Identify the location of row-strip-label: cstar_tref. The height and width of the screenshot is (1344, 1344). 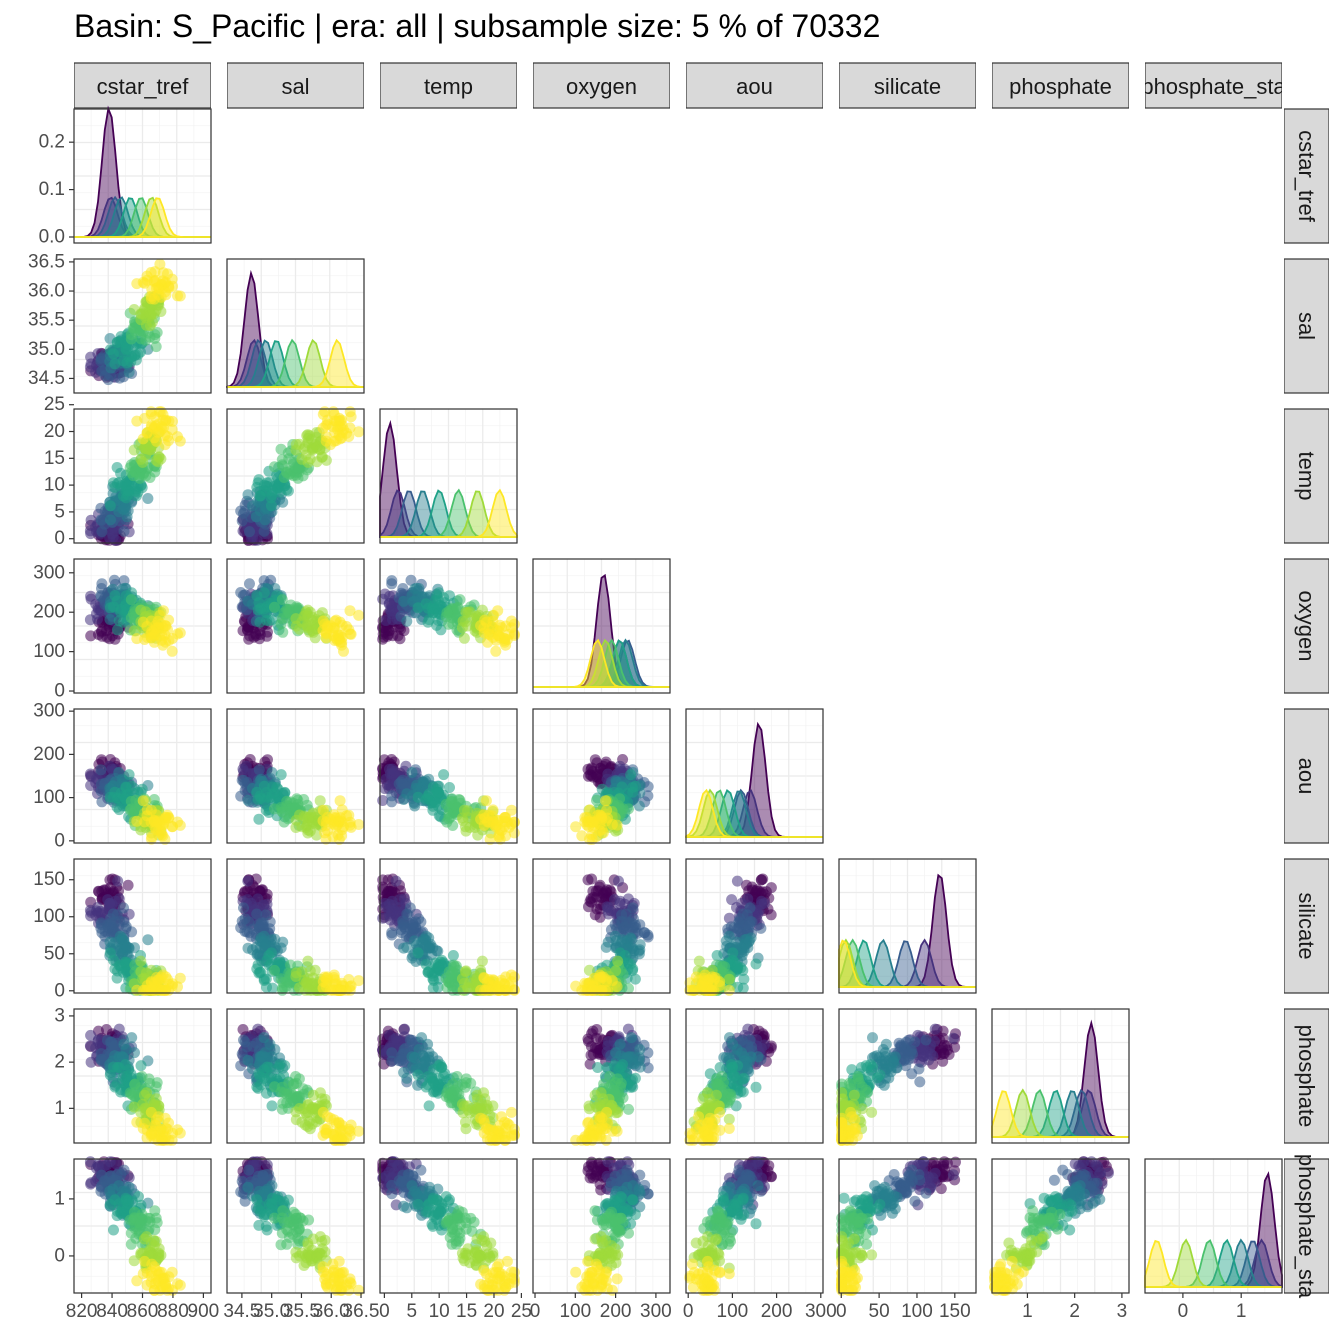
(1306, 176).